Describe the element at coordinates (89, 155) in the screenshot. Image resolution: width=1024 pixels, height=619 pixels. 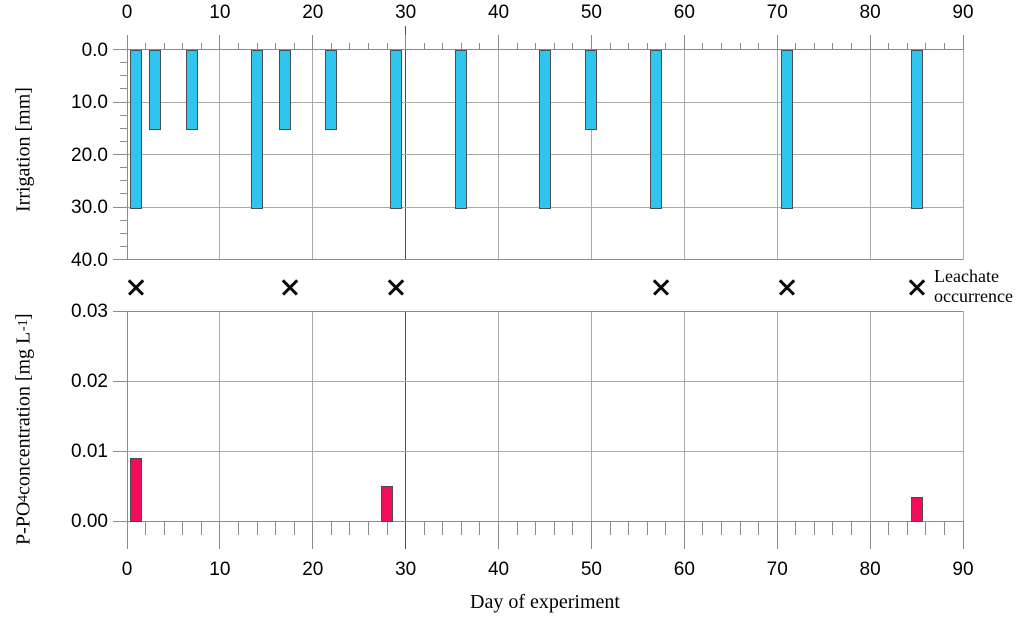
I see `y-tick-label-irrigation: 20.0` at that location.